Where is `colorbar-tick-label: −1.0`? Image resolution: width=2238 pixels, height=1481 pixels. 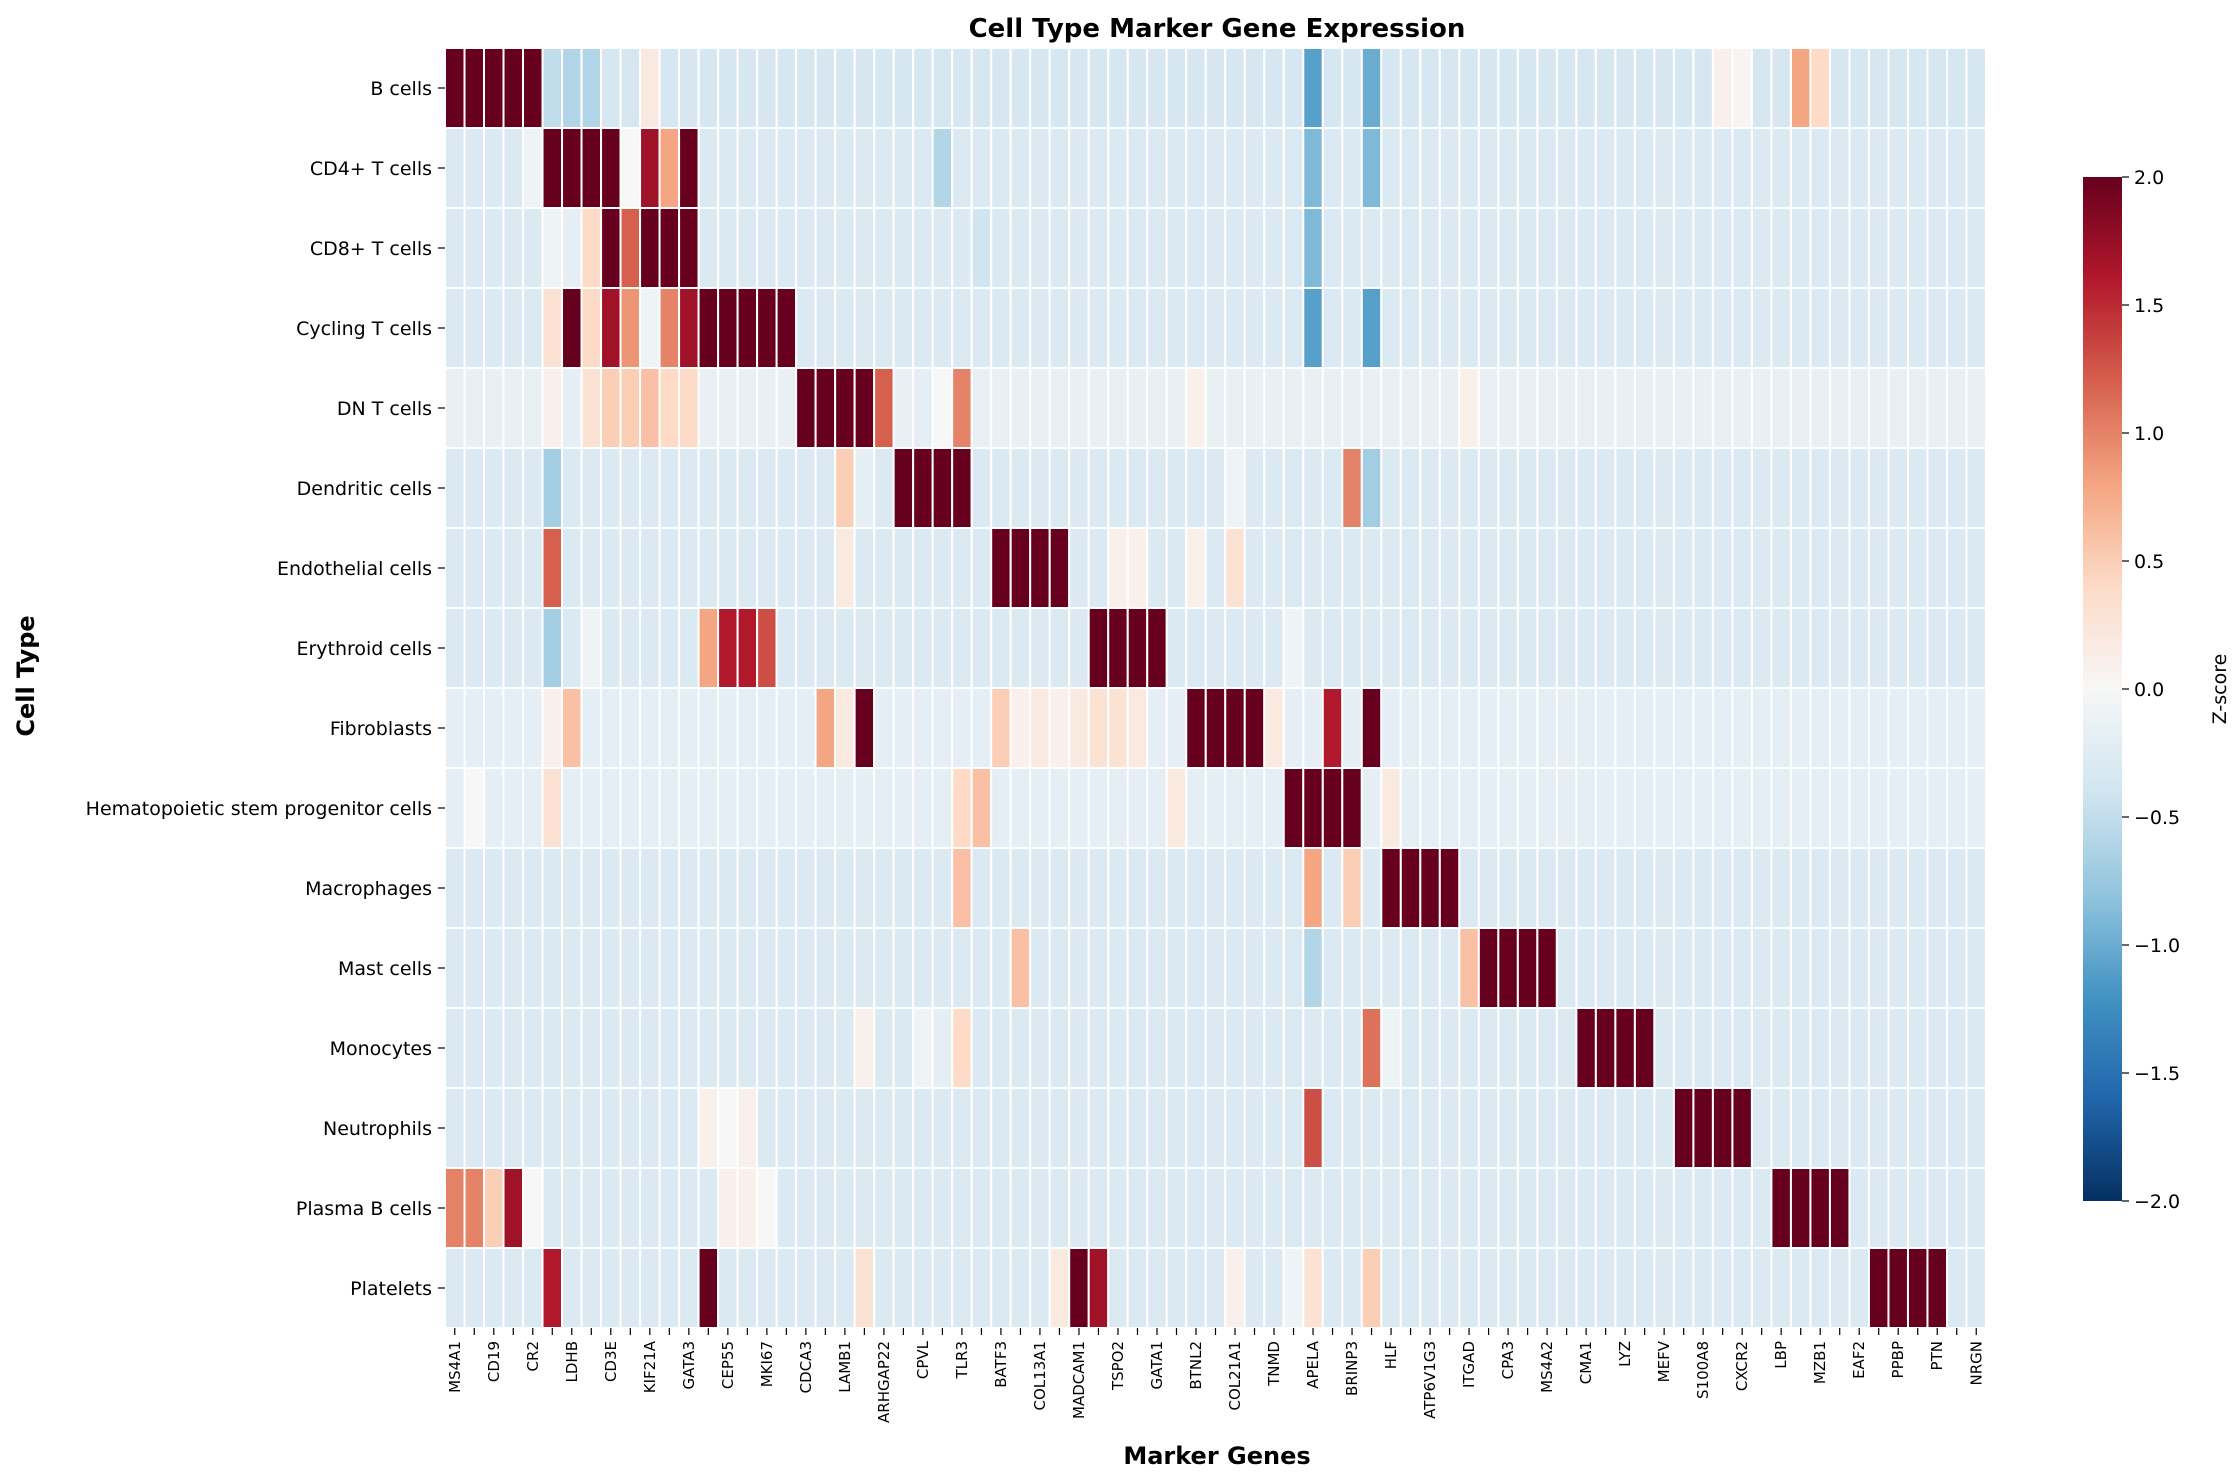 colorbar-tick-label: −1.0 is located at coordinates (2157, 946).